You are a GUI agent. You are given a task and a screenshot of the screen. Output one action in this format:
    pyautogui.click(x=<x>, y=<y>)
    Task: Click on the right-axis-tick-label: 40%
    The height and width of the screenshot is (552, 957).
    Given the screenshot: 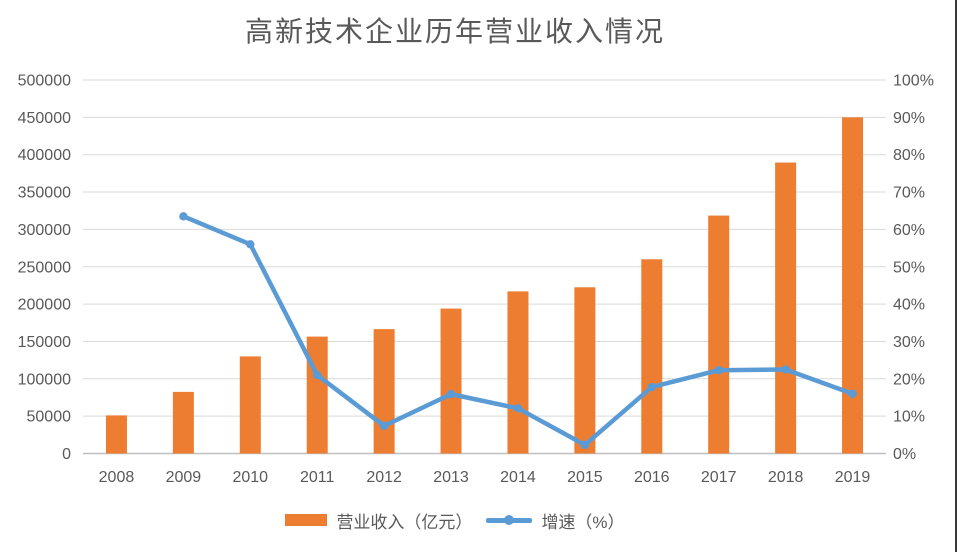 What is the action you would take?
    pyautogui.click(x=909, y=305)
    